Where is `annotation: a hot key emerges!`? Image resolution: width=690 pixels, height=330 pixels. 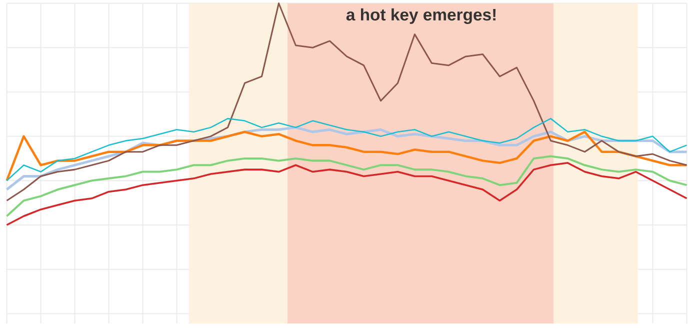 annotation: a hot key emerges! is located at coordinates (421, 16).